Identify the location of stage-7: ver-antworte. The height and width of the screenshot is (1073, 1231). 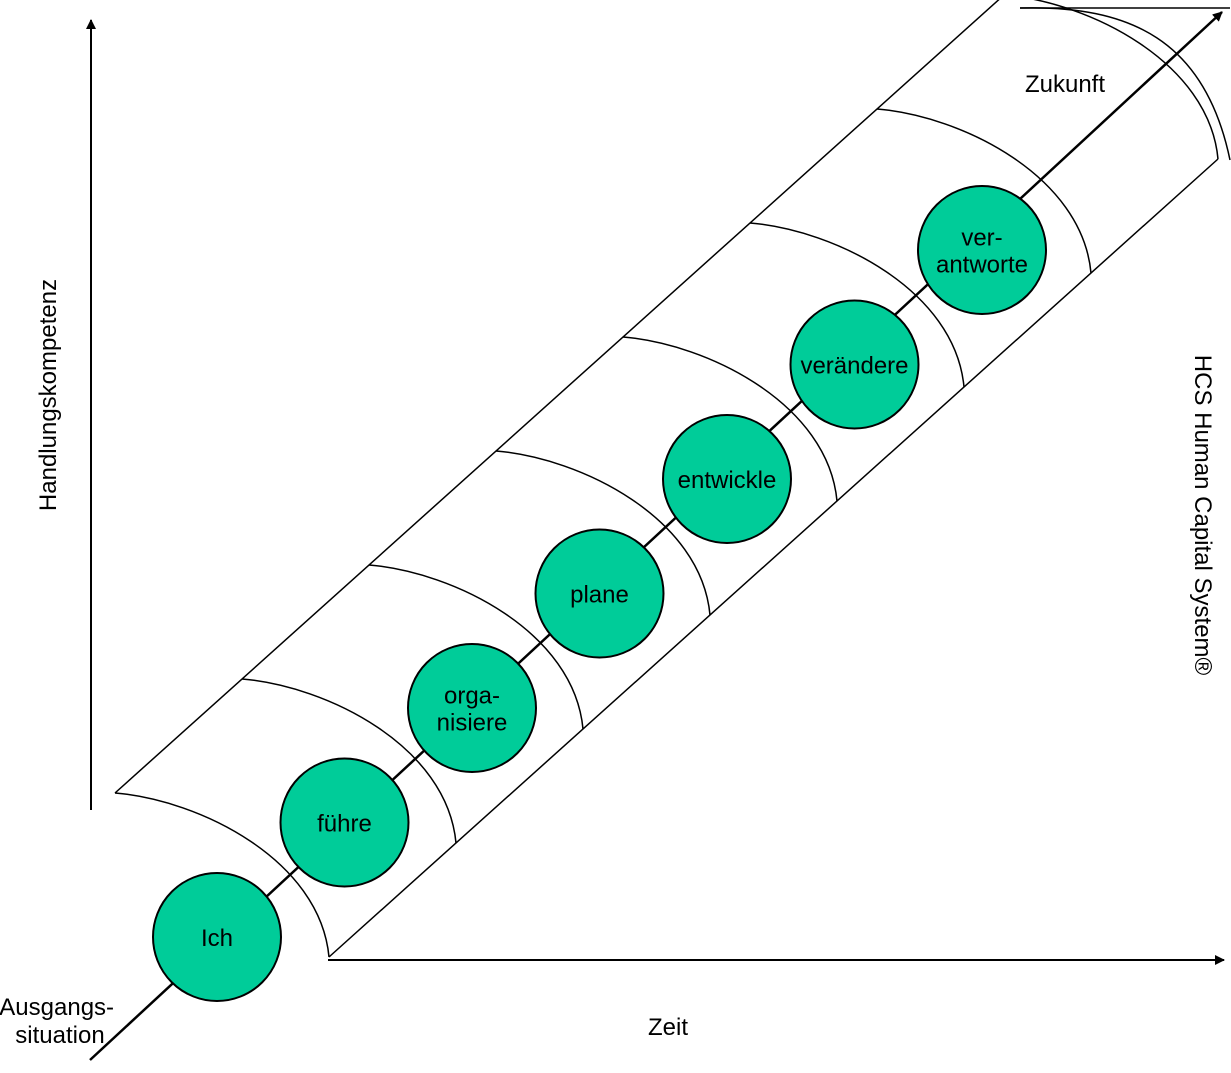
(982, 250).